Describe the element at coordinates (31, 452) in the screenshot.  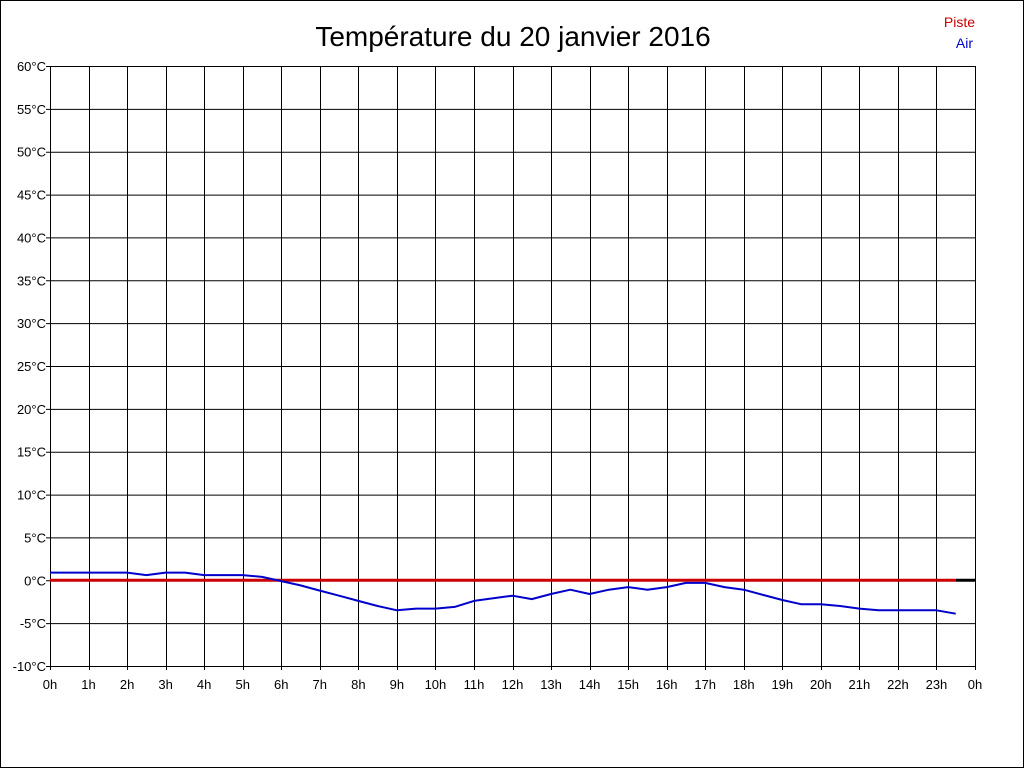
I see `y-tick-label: 15°C` at that location.